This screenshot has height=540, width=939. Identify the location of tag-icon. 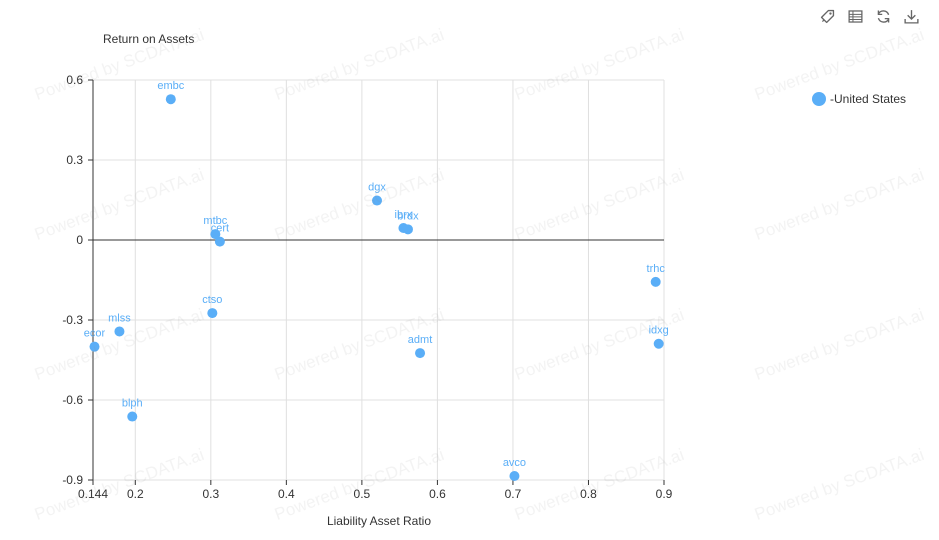
(827, 16).